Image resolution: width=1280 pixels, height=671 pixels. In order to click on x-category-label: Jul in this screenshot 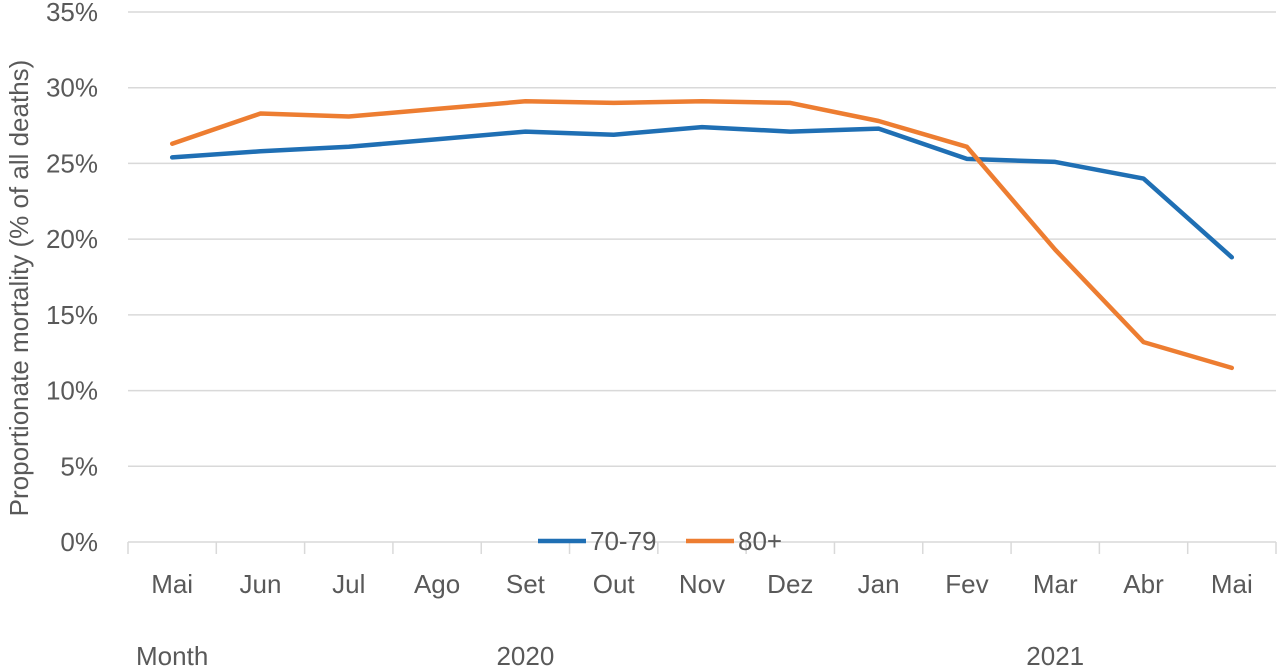, I will do `click(348, 584)`.